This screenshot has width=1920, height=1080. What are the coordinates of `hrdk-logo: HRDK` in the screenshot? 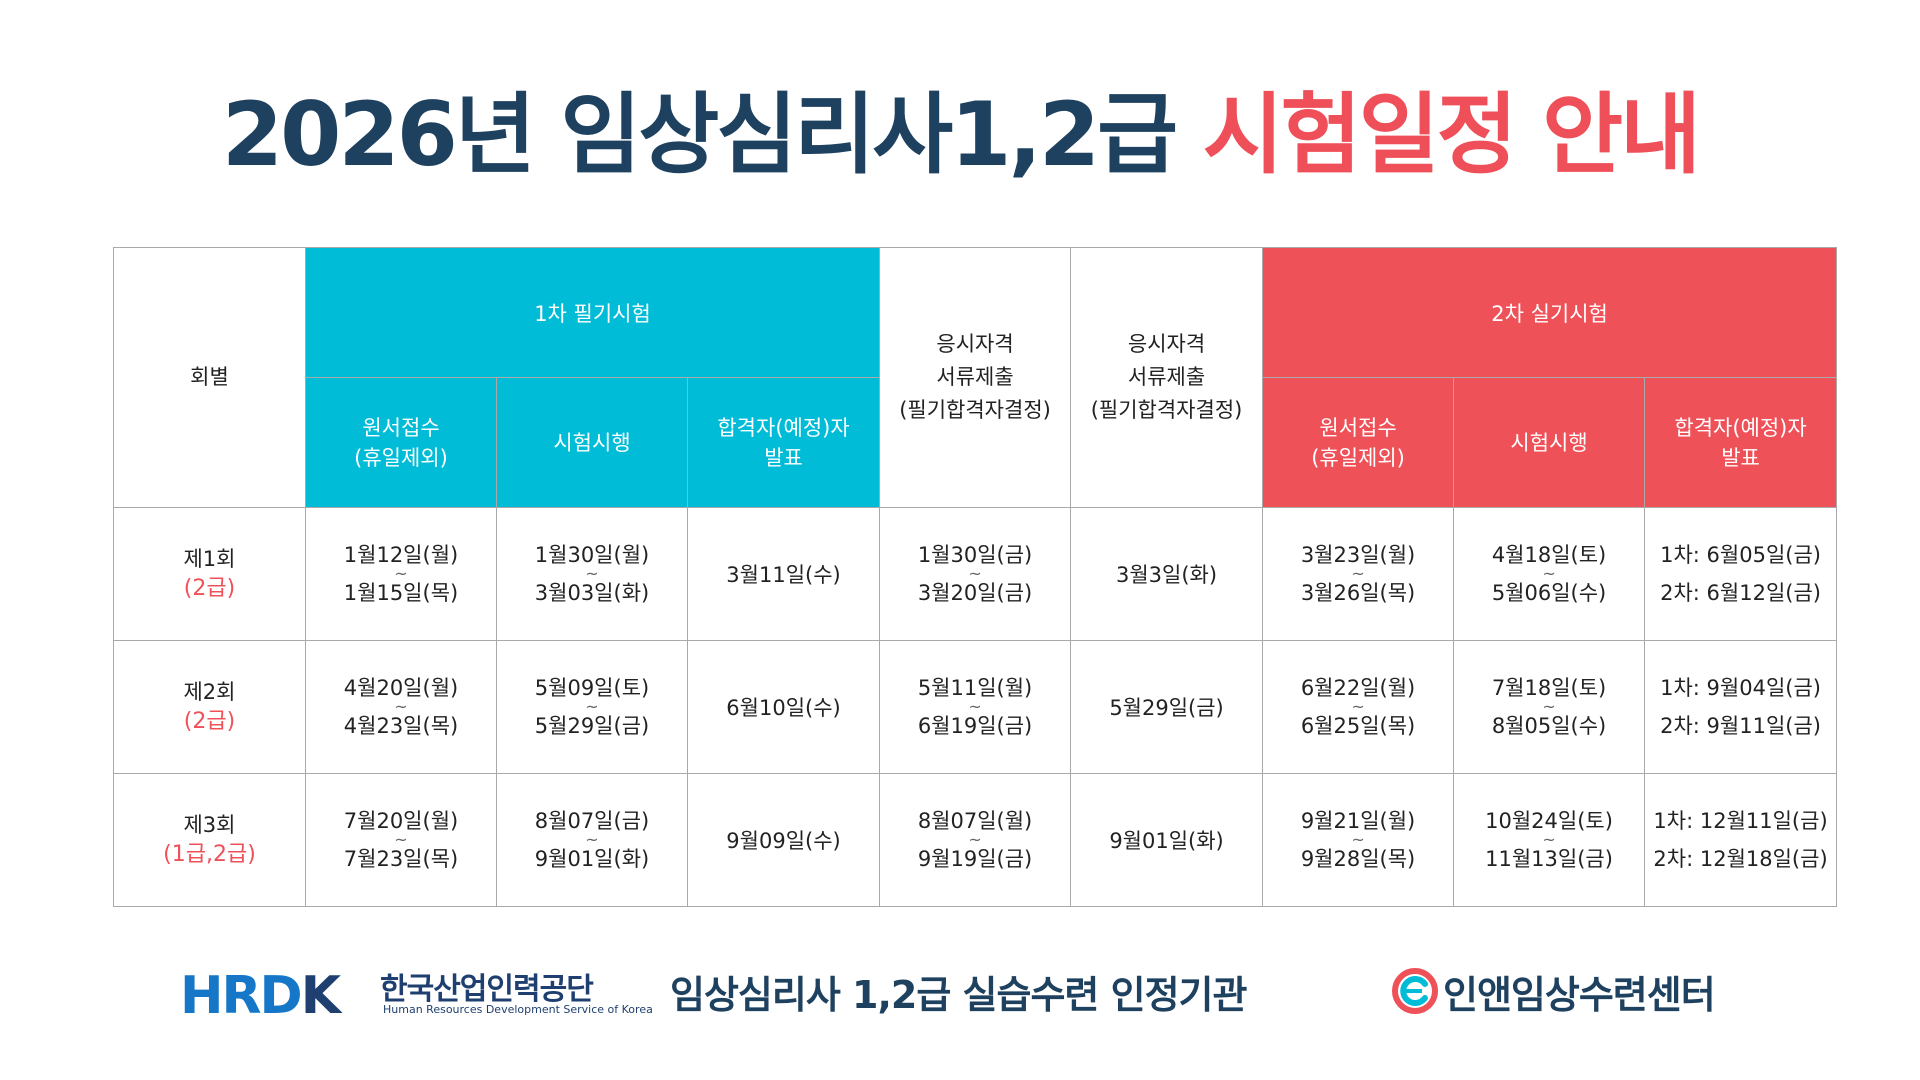 It's located at (260, 996).